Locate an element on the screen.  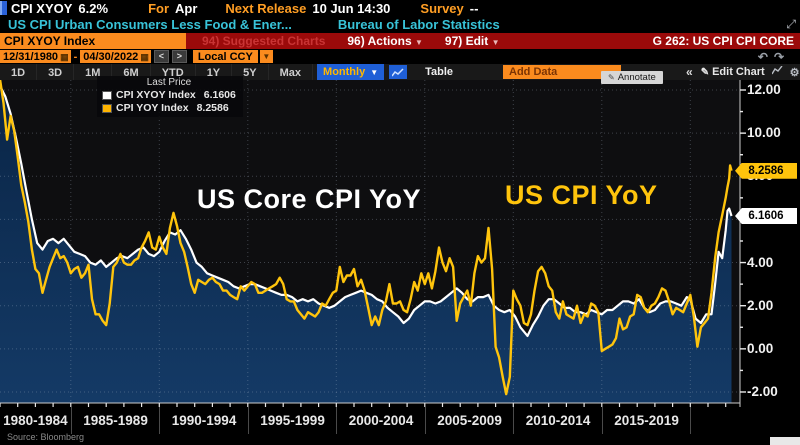
x-tick-label: 1985-1989 is located at coordinates (115, 420).